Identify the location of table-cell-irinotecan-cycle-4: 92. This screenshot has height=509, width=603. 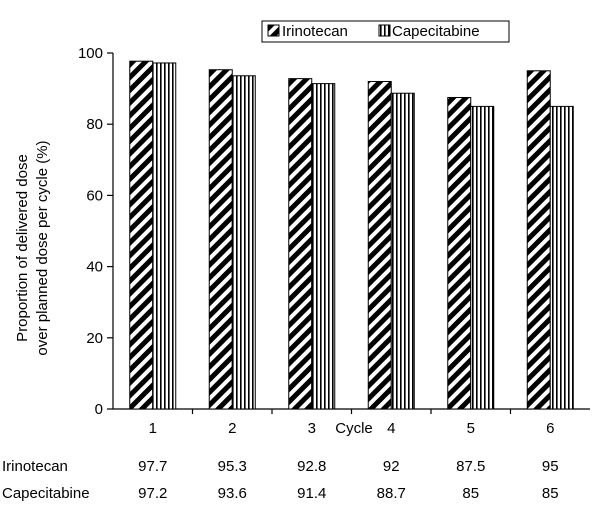
(391, 466).